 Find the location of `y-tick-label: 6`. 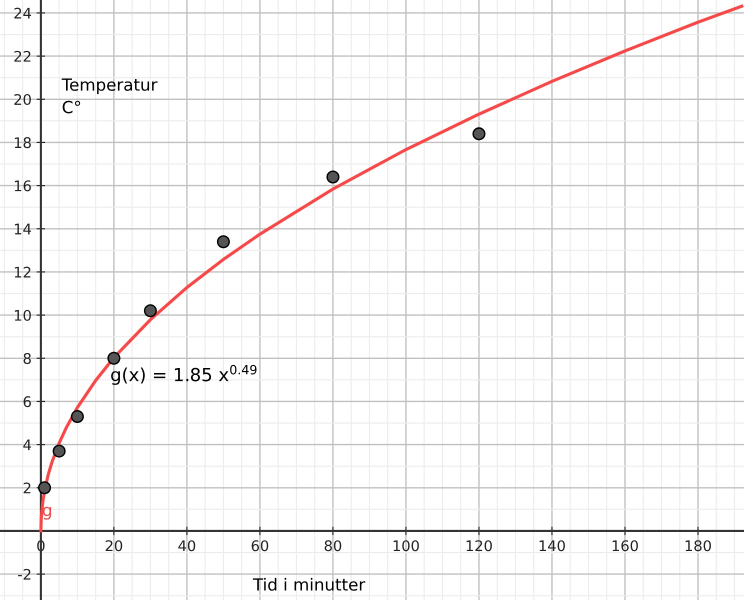

y-tick-label: 6 is located at coordinates (27, 402).